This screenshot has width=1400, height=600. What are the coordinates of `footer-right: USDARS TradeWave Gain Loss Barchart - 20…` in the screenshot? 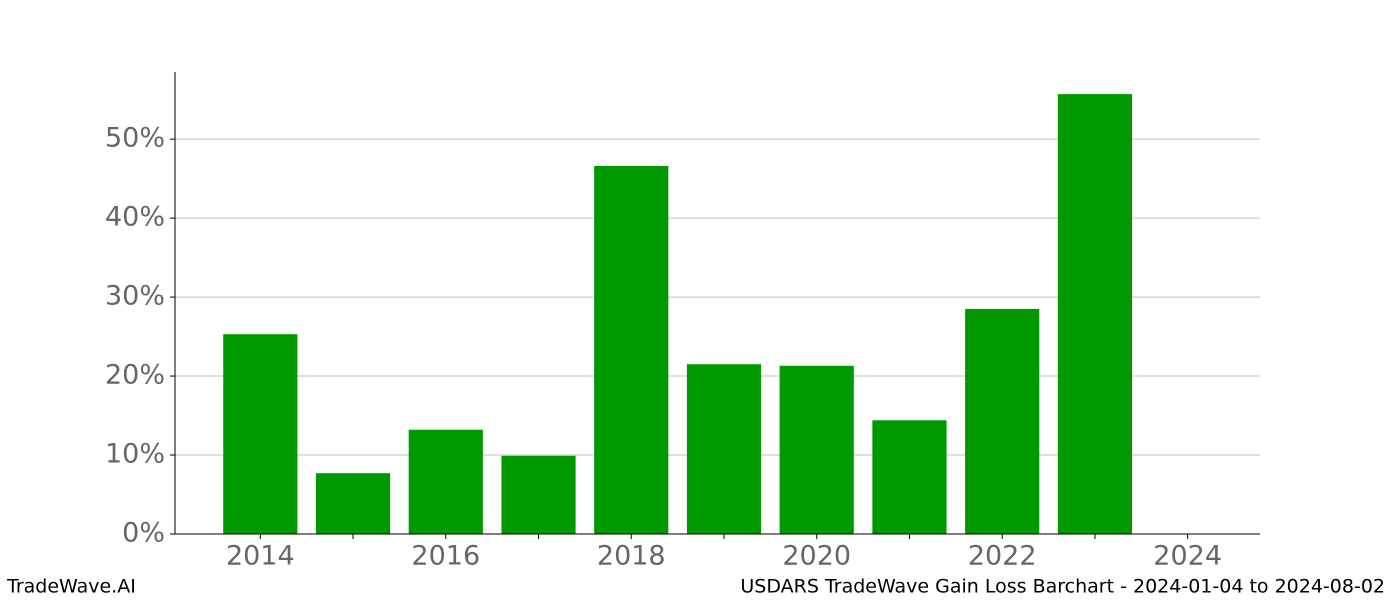 It's located at (1062, 587).